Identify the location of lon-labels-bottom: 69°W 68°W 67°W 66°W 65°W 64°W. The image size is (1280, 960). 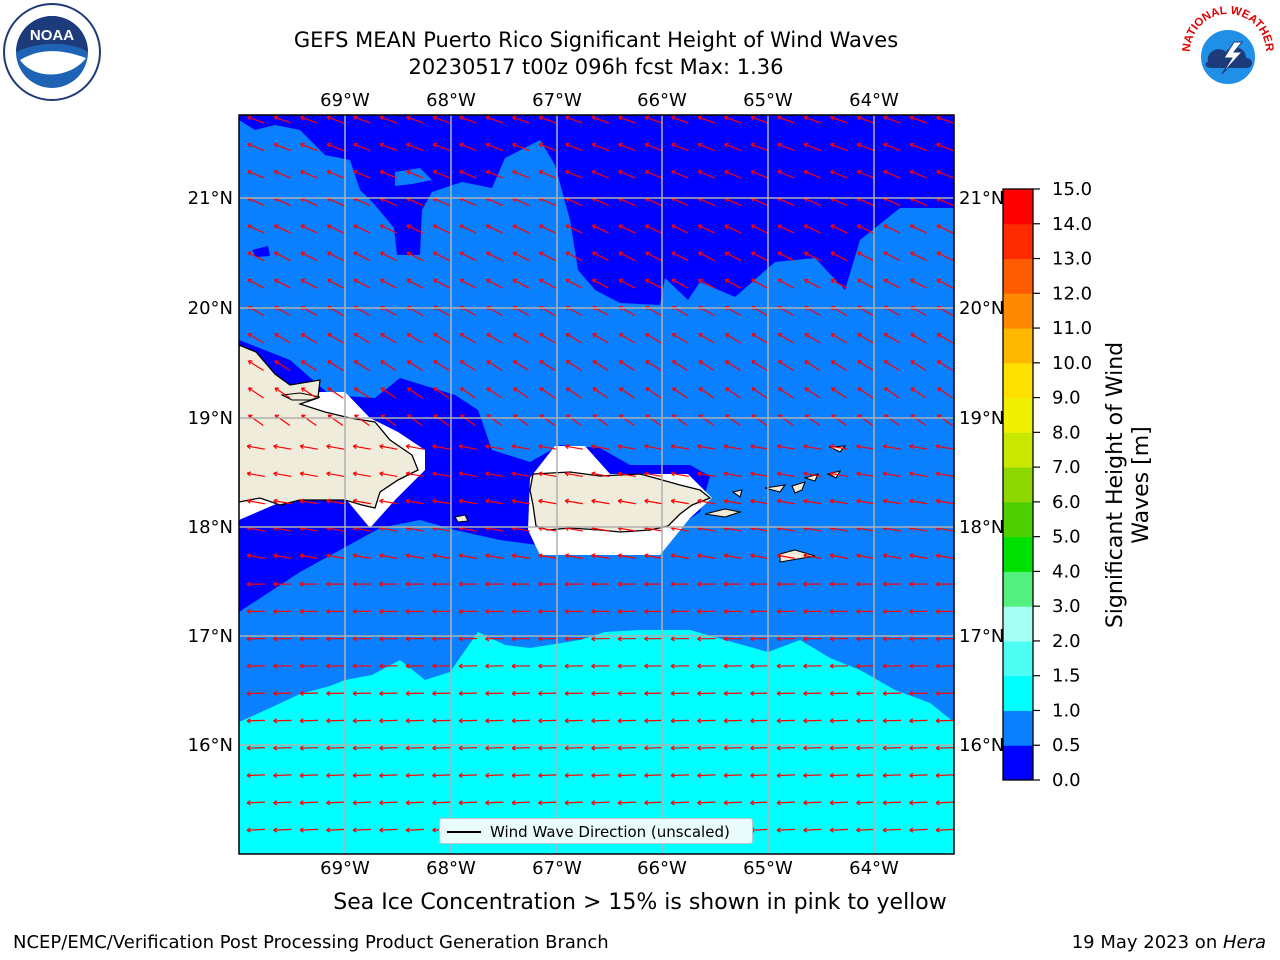
(609, 868).